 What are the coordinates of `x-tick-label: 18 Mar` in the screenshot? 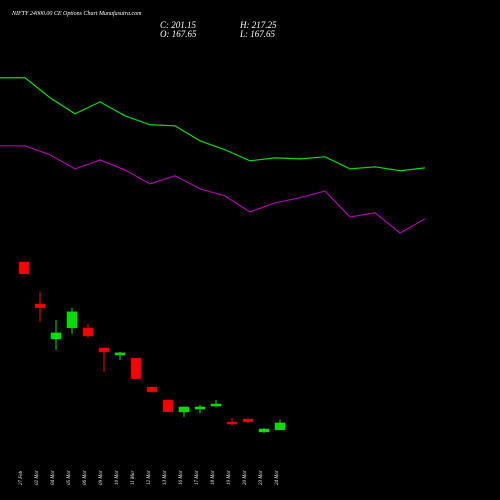 It's located at (213, 477).